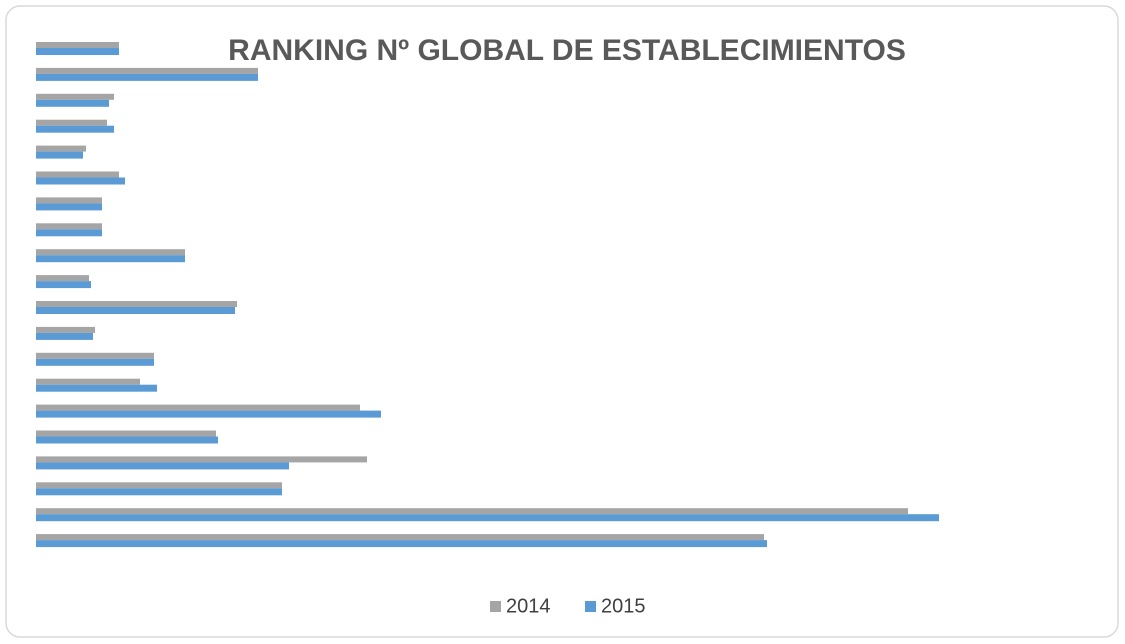 This screenshot has width=1125, height=644. What do you see at coordinates (623, 606) in the screenshot?
I see `legend-label: 2015` at bounding box center [623, 606].